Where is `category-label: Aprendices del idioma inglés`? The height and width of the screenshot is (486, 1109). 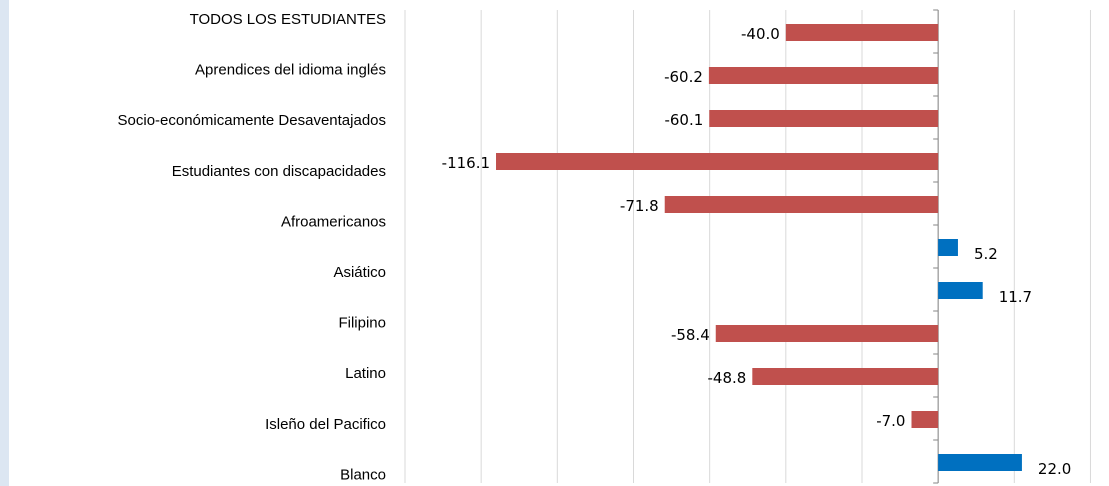
category-label: Aprendices del idioma inglés is located at coordinates (290, 70).